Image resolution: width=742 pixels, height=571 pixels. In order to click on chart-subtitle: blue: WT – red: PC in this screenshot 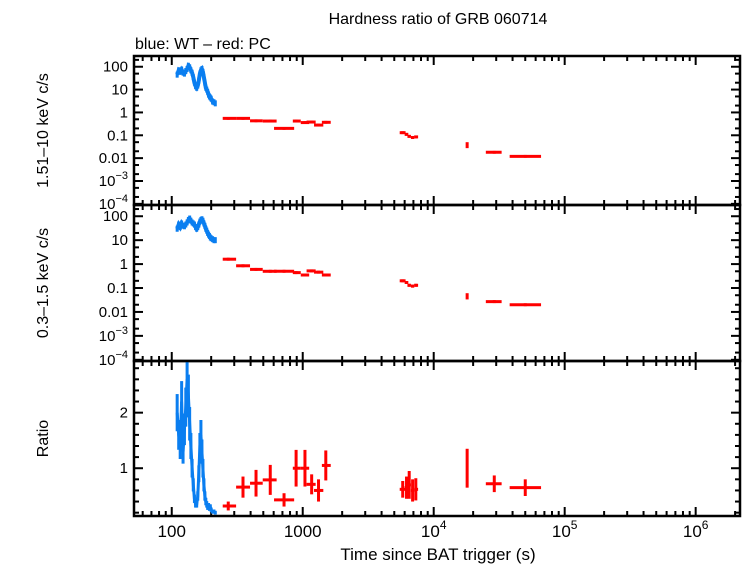, I will do `click(203, 44)`.